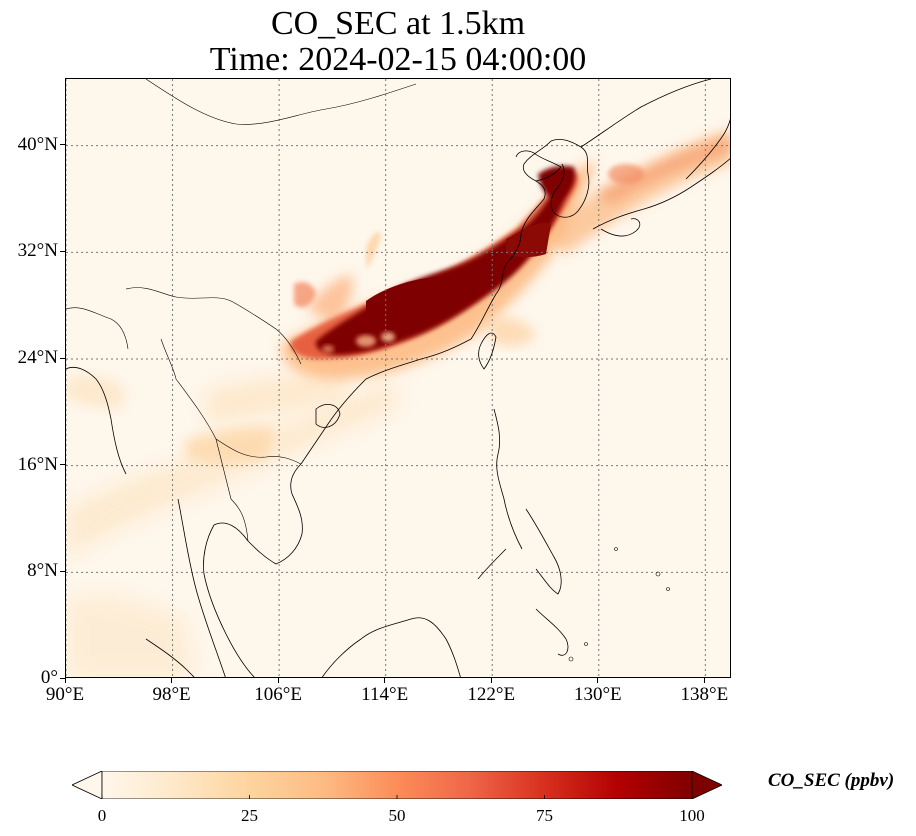  I want to click on colorbar-tick-label: 75, so click(544, 815).